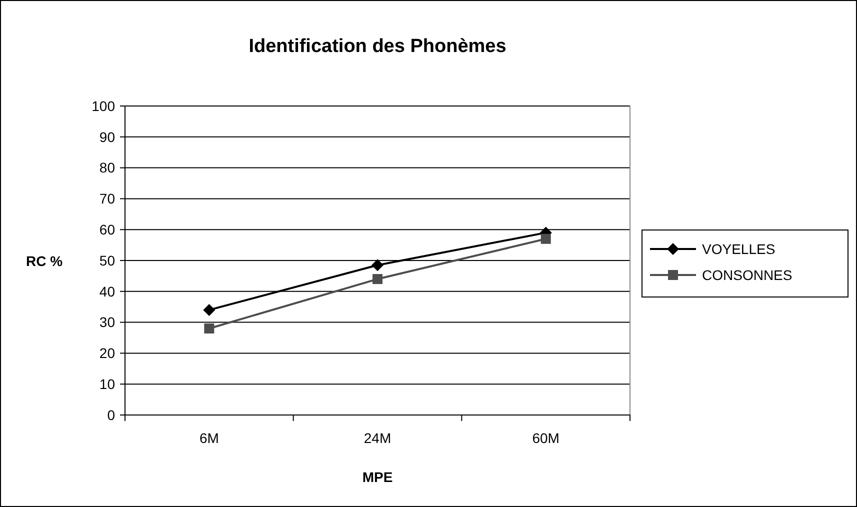 The height and width of the screenshot is (507, 857). I want to click on y-tick-label: 70, so click(107, 198).